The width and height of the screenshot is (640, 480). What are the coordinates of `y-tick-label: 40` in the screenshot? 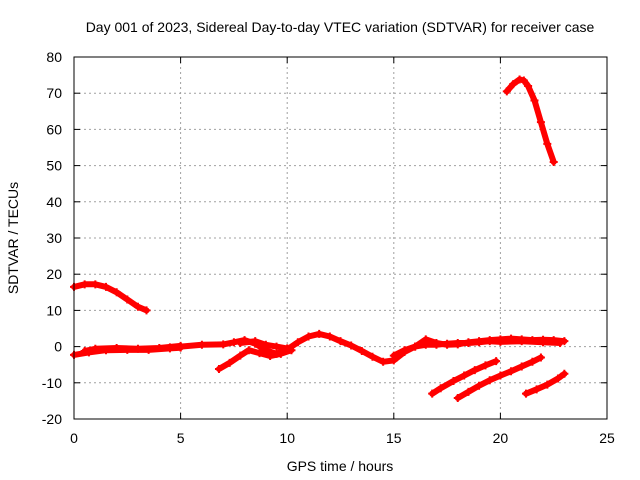 It's located at (54, 202).